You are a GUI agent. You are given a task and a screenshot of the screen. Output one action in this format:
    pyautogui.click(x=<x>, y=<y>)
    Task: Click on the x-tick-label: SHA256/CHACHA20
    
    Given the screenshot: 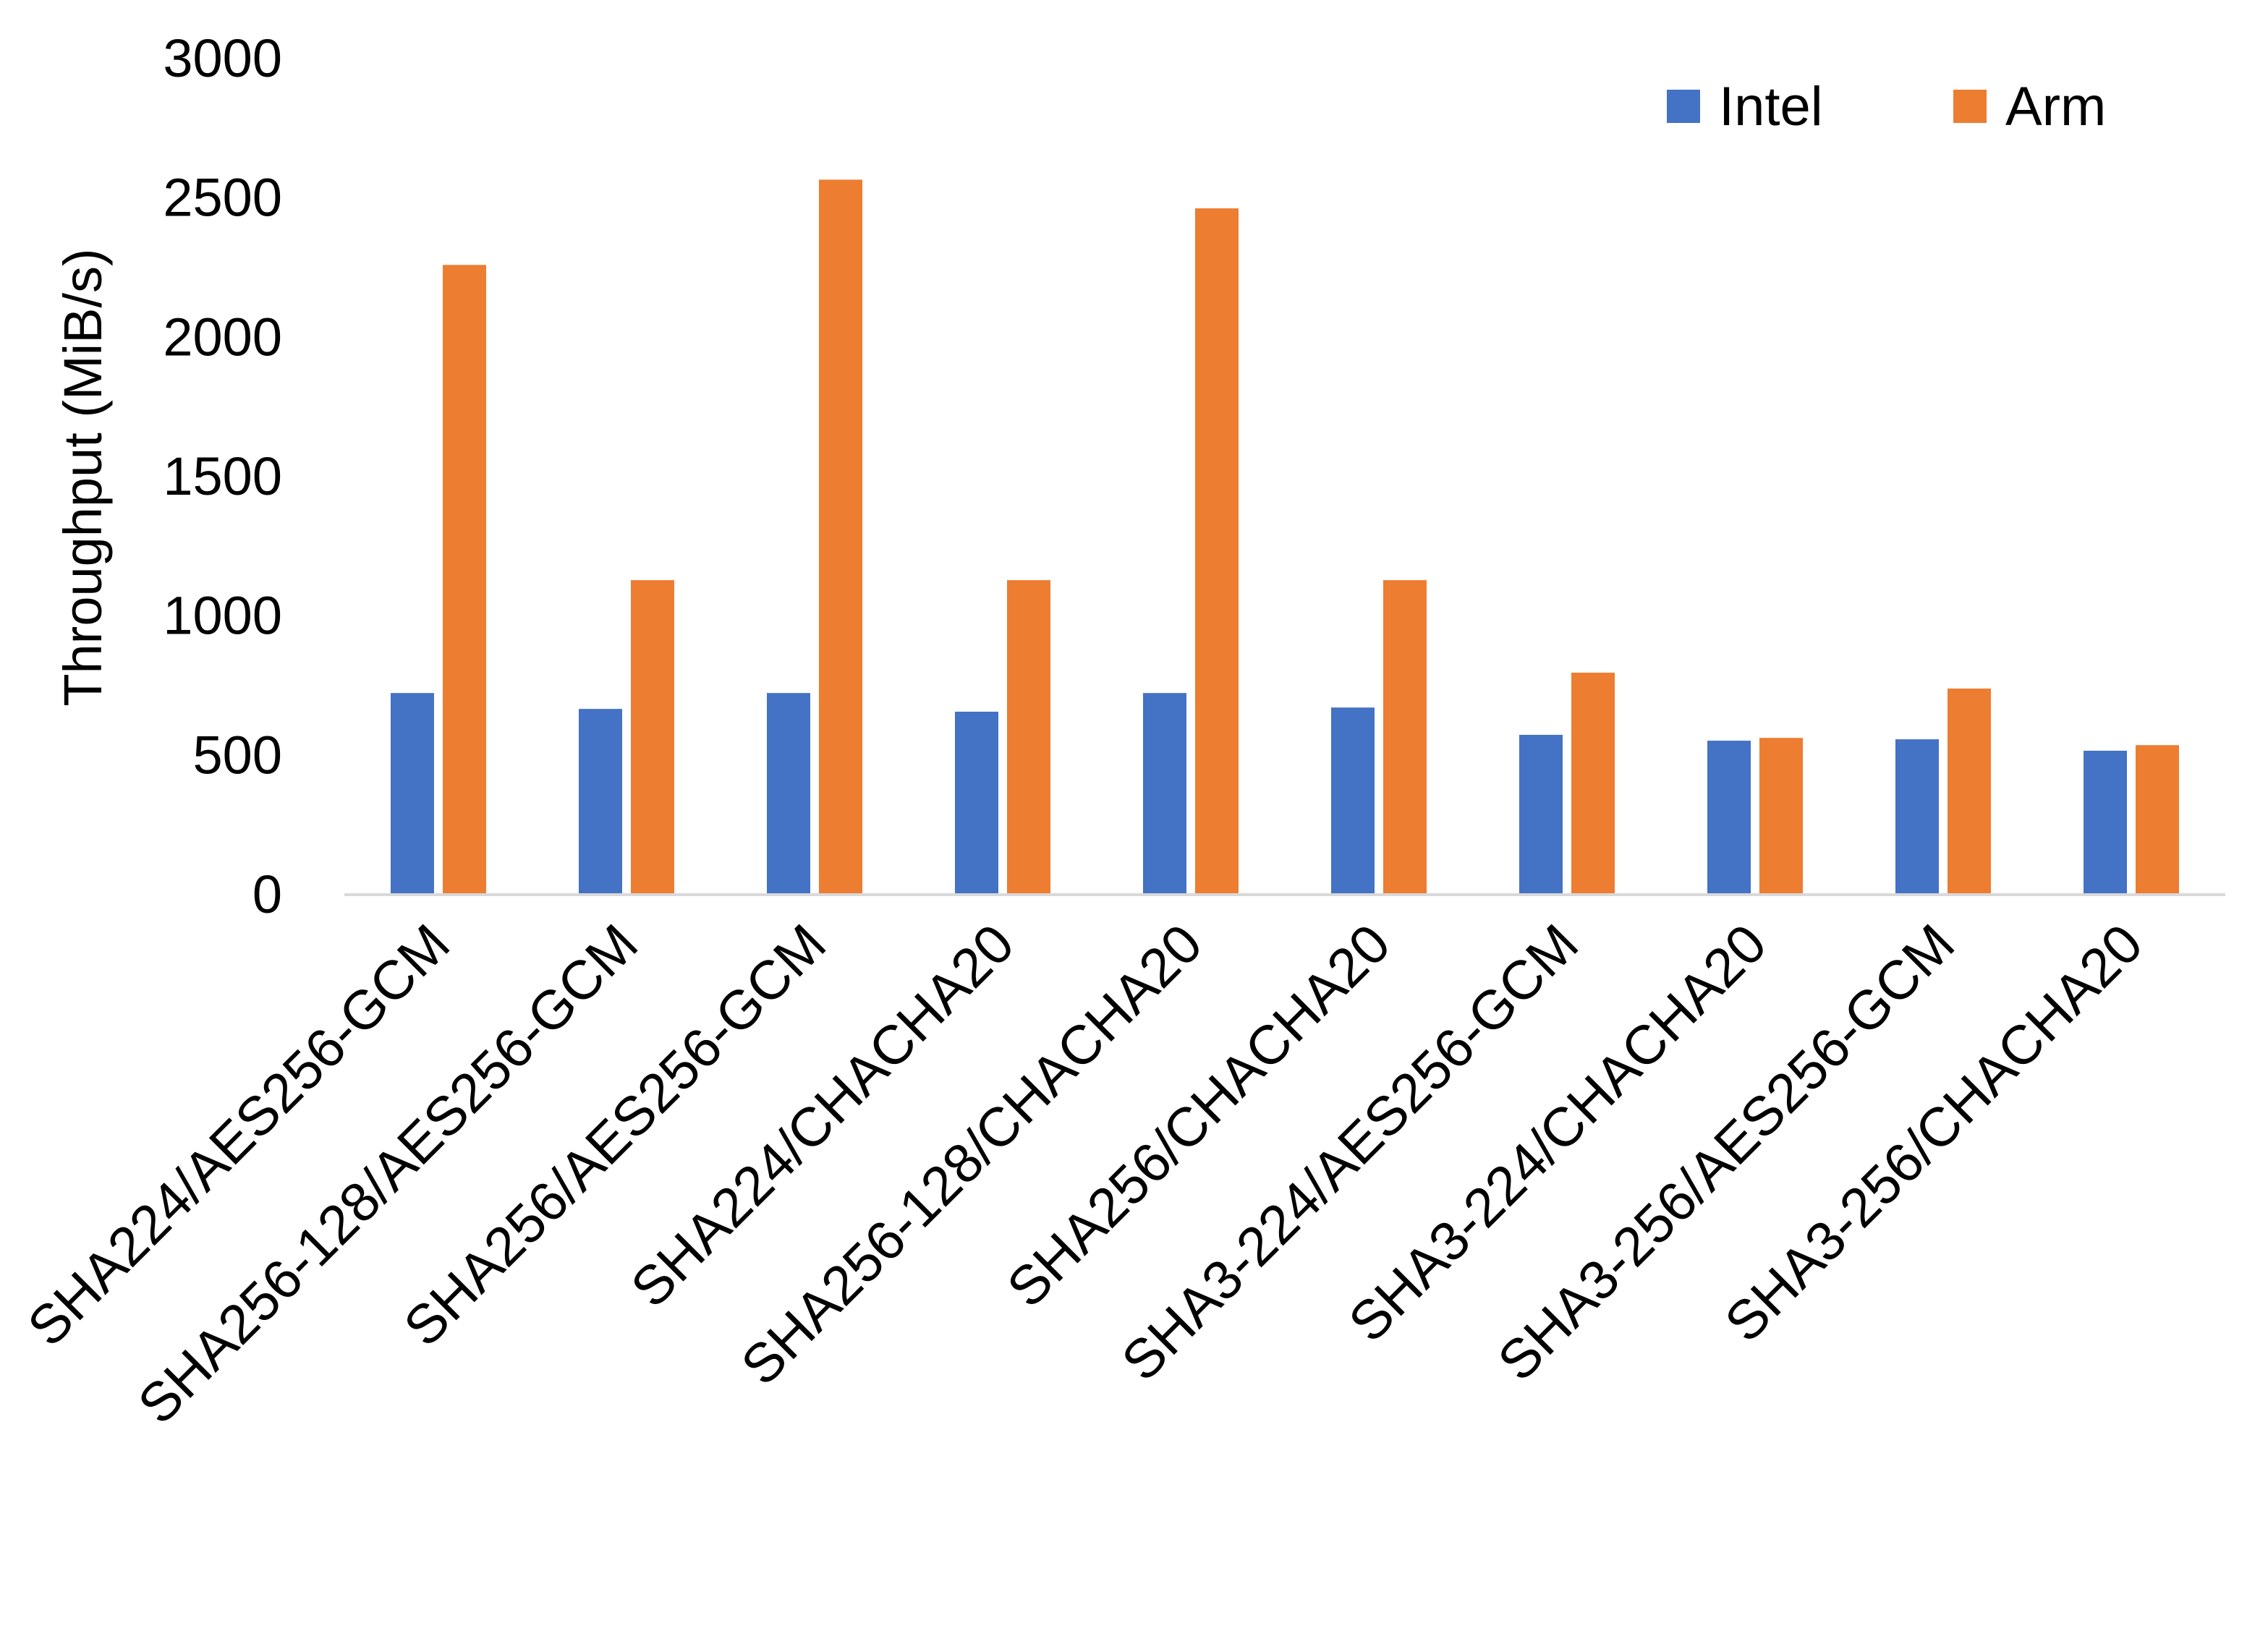 What is the action you would take?
    pyautogui.click(x=1198, y=1116)
    